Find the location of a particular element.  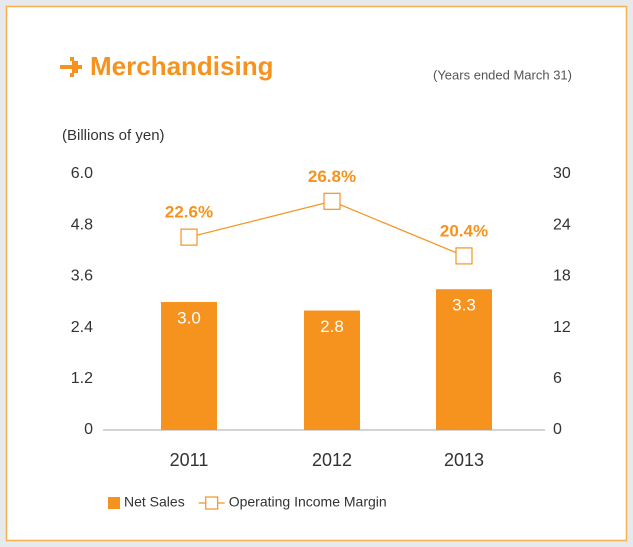

chart-subtitle: (Years ended March 31) is located at coordinates (502, 74).